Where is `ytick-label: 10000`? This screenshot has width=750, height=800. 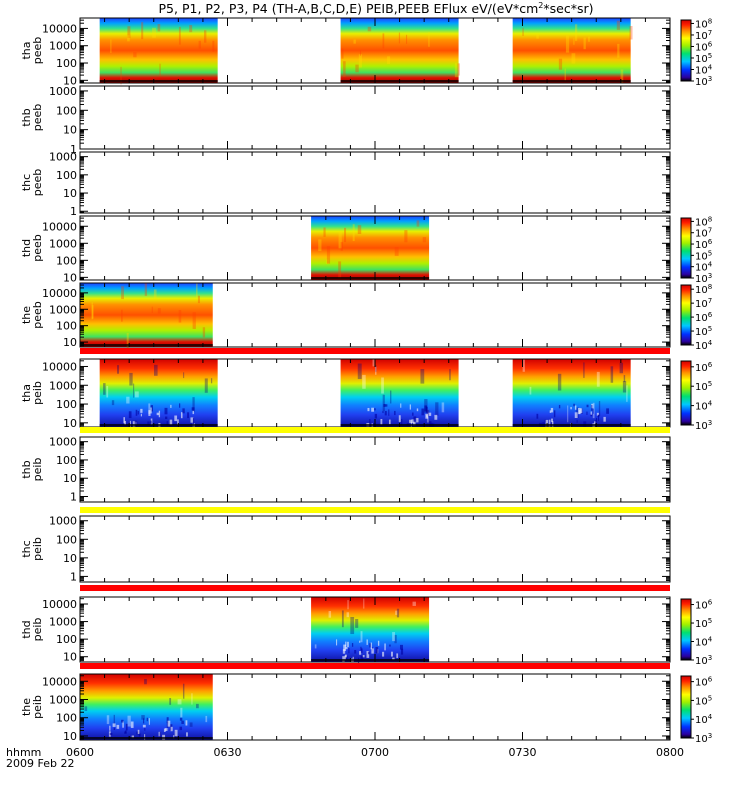 ytick-label: 10000 is located at coordinates (59, 293).